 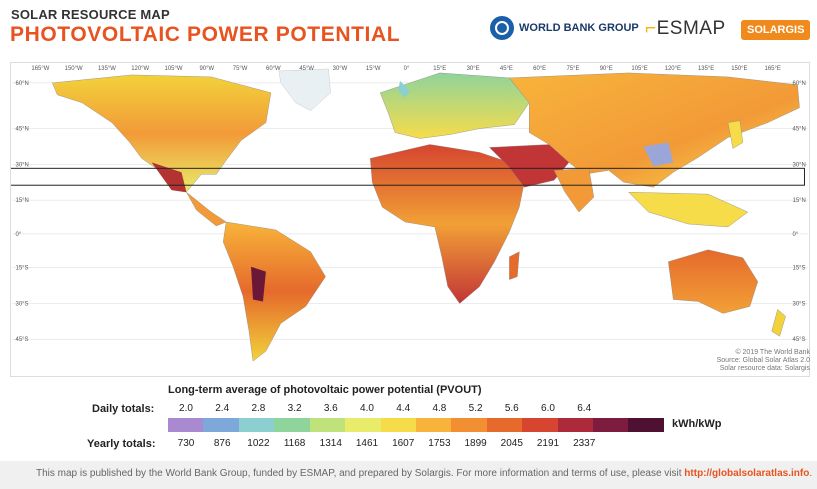 What do you see at coordinates (735, 134) in the screenshot?
I see `japan-region` at bounding box center [735, 134].